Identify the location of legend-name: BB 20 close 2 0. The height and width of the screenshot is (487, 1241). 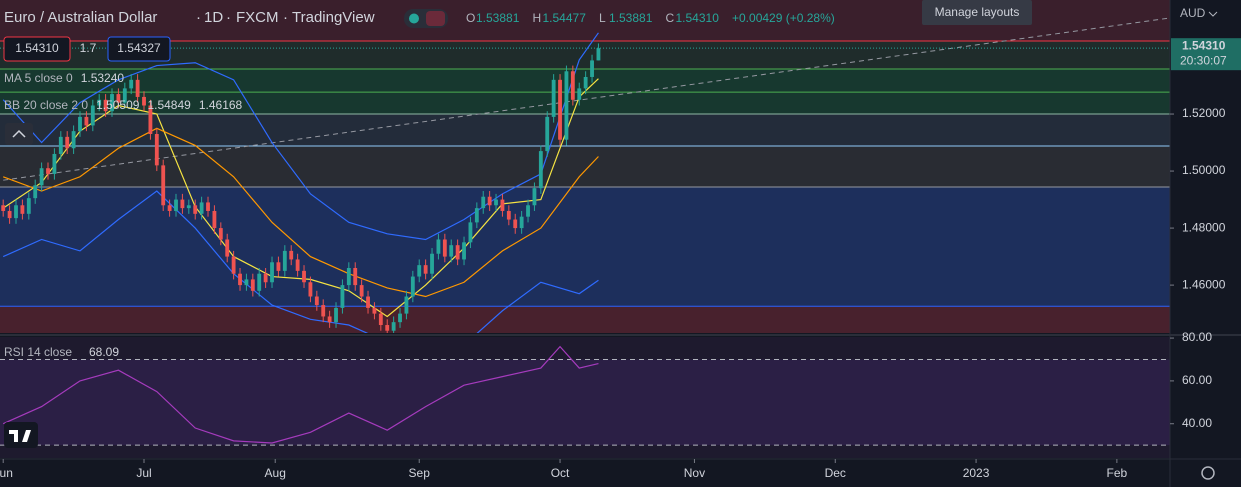
(46, 105).